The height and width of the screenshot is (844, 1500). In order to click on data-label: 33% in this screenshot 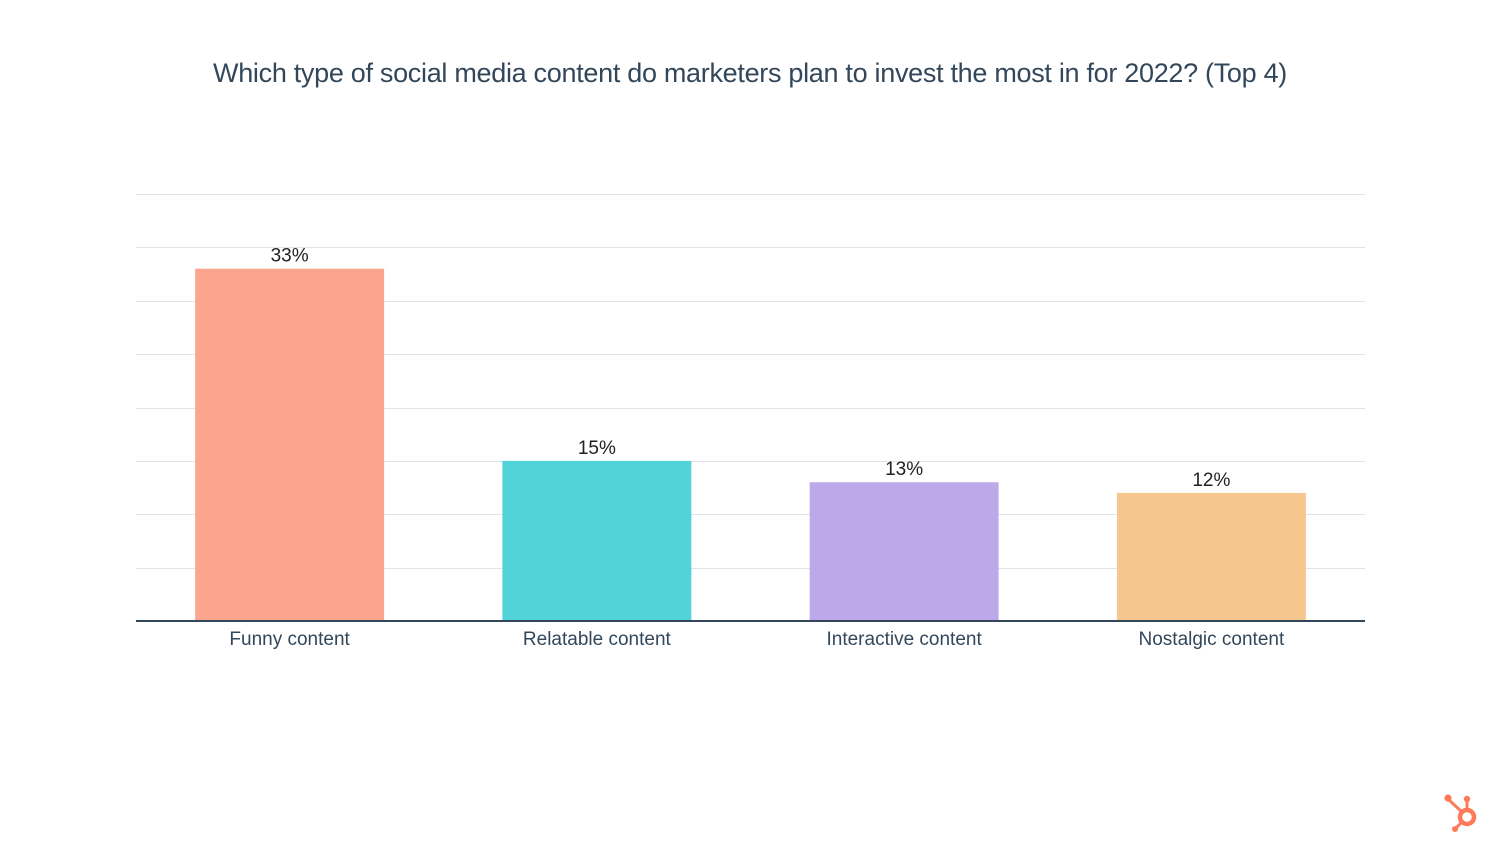, I will do `click(290, 256)`.